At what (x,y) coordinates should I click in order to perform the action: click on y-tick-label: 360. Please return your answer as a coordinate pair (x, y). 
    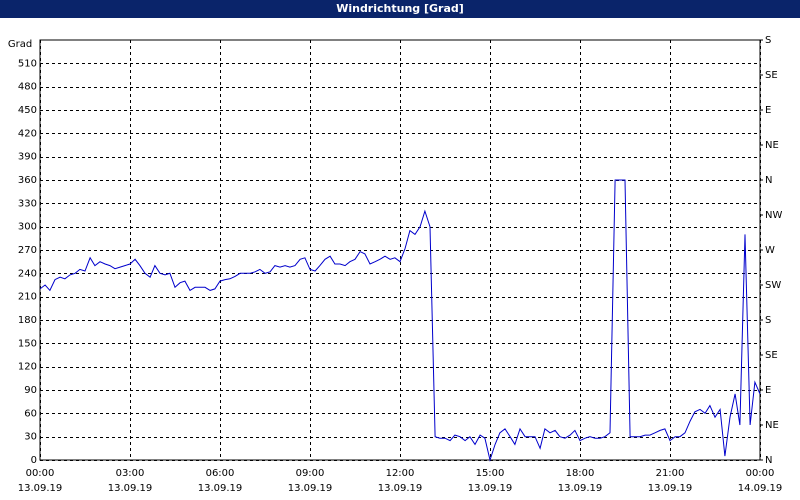
    Looking at the image, I should click on (27, 180).